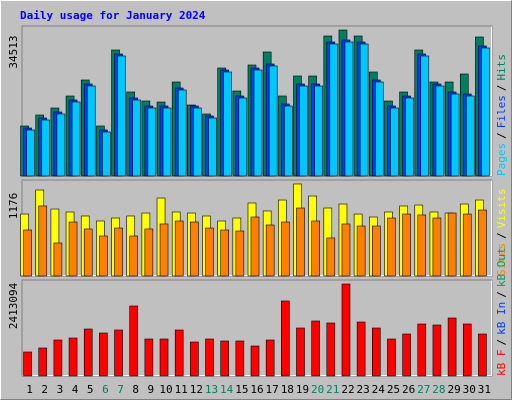  What do you see at coordinates (501, 159) in the screenshot?
I see `legend-entry: Pages` at bounding box center [501, 159].